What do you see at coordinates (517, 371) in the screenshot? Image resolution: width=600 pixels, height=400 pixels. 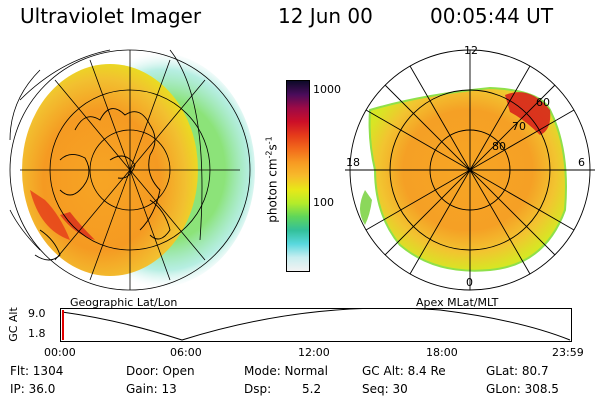 I see `status-glat: GLat: 80.7` at bounding box center [517, 371].